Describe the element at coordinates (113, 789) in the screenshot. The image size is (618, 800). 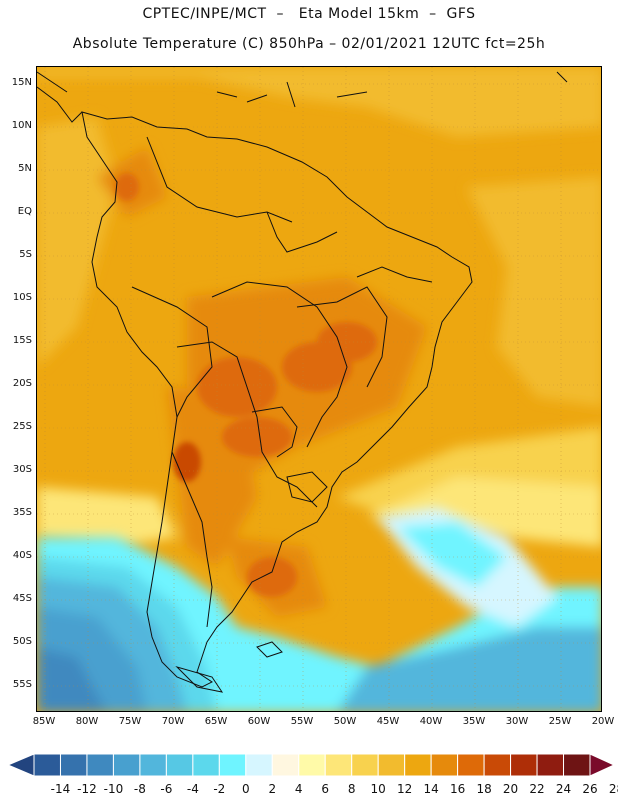
I see `colorbar-tick-label: -10` at that location.